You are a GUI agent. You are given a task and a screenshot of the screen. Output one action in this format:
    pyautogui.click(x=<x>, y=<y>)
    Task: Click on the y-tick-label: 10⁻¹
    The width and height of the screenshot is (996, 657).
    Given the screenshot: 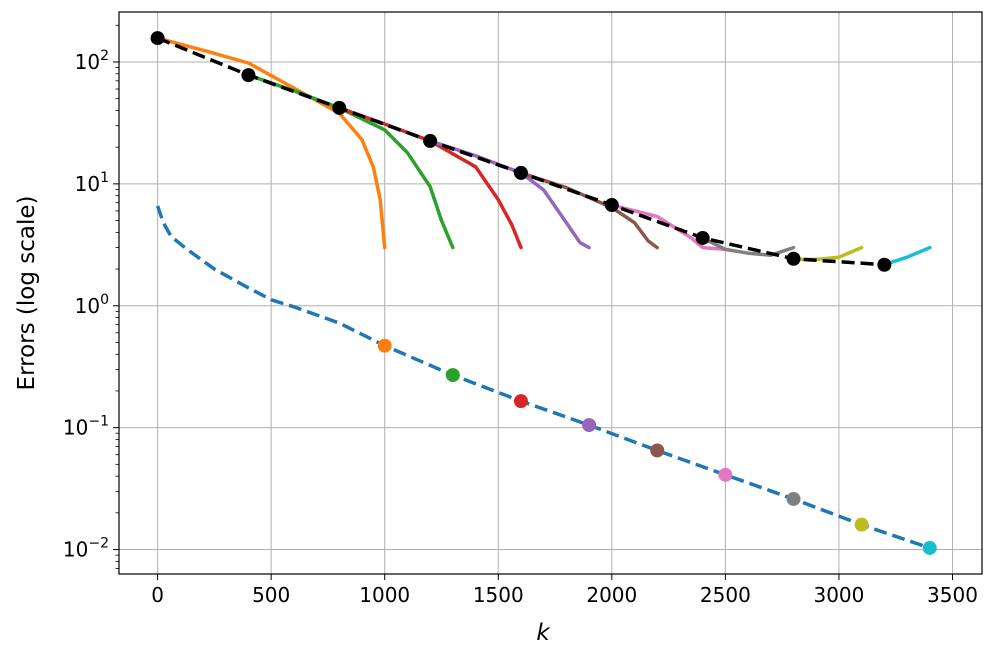 What is the action you would take?
    pyautogui.click(x=86, y=427)
    